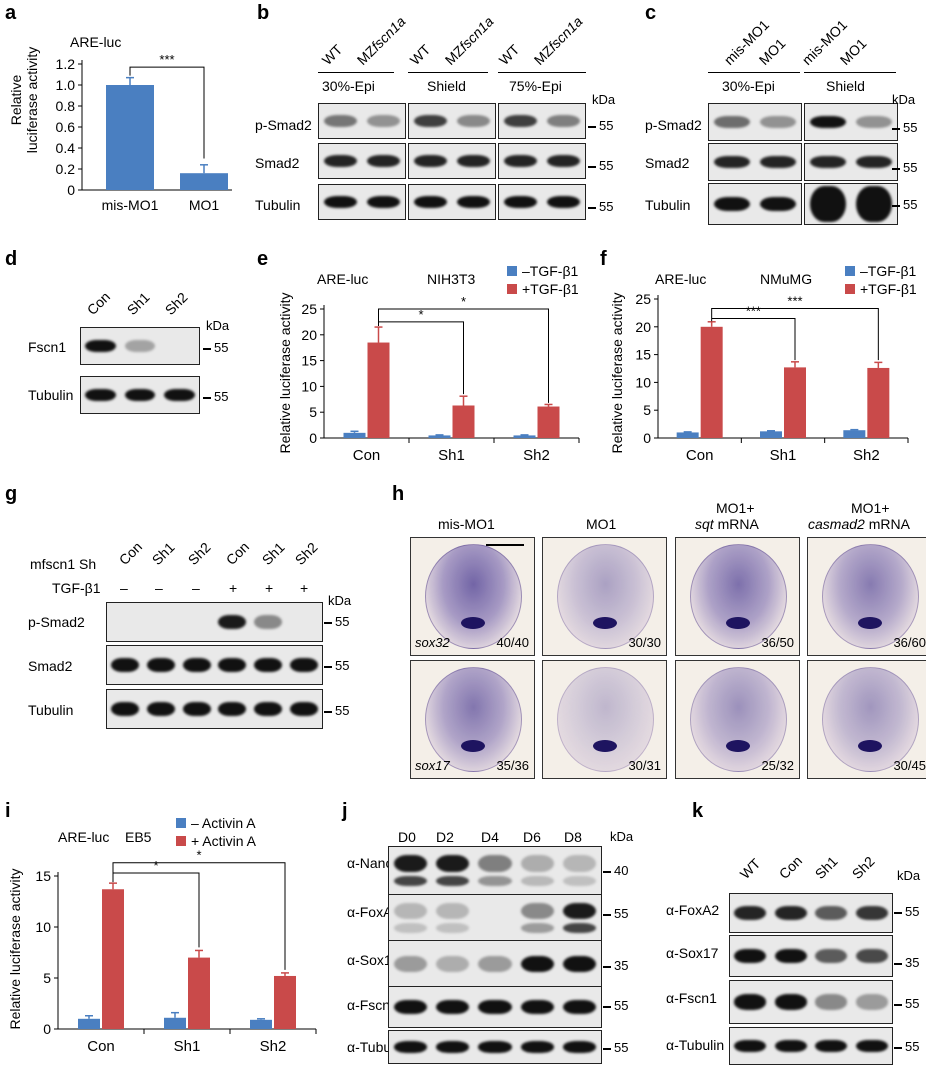 The image size is (926, 1065). I want to click on blot-c-psmad2-2-band, so click(874, 122).